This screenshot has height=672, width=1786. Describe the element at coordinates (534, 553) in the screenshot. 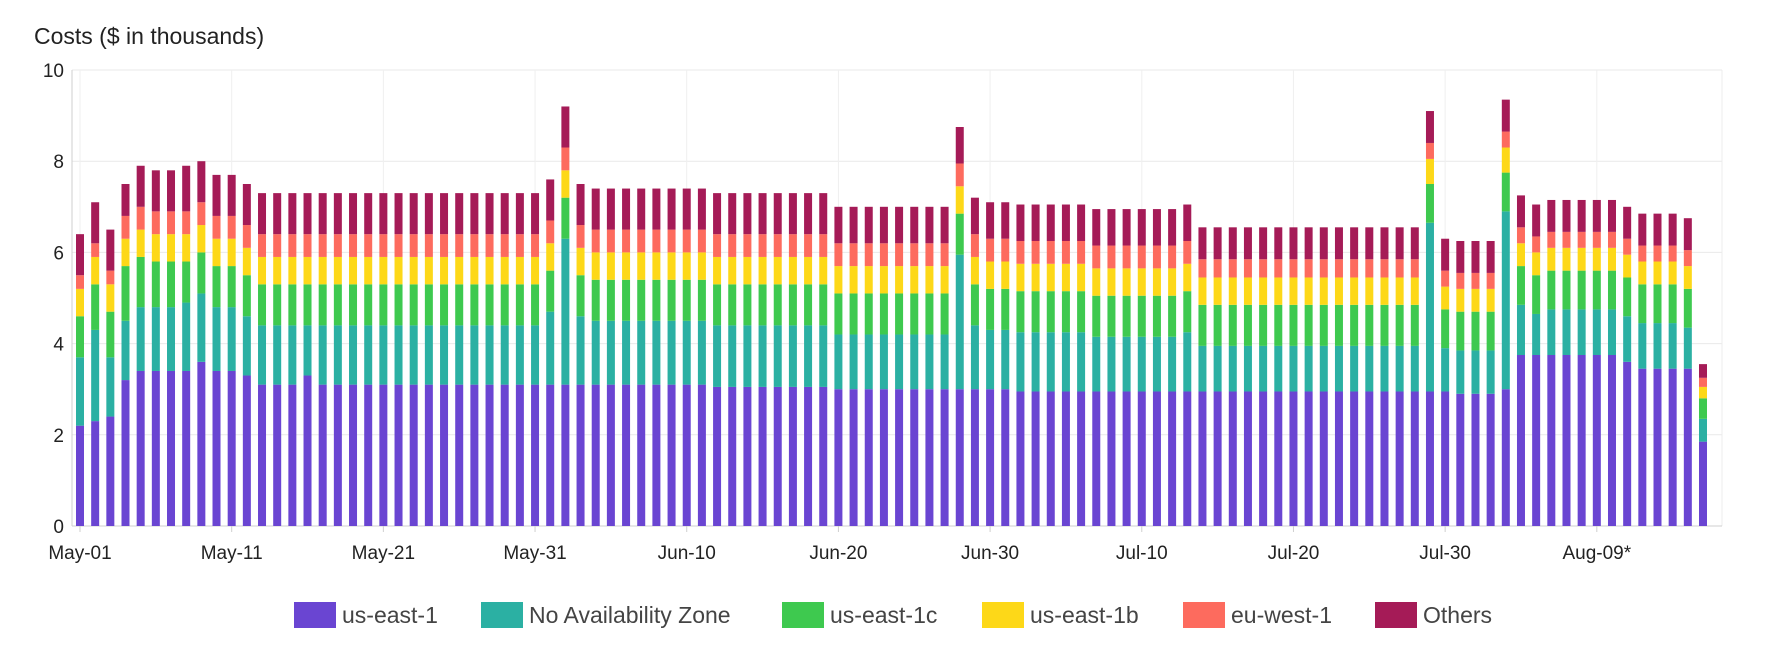

I see `x-tick-label: May-31` at that location.